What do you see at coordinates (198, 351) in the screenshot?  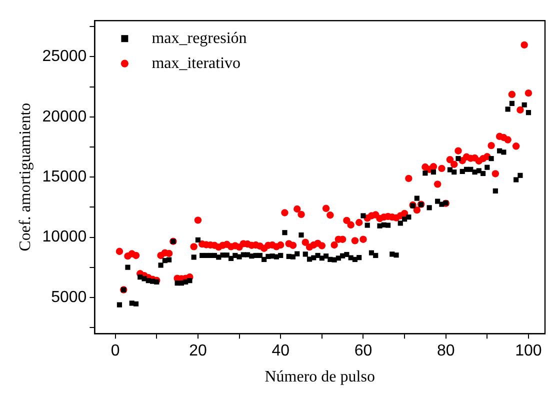 I see `x-tick-label: 20` at bounding box center [198, 351].